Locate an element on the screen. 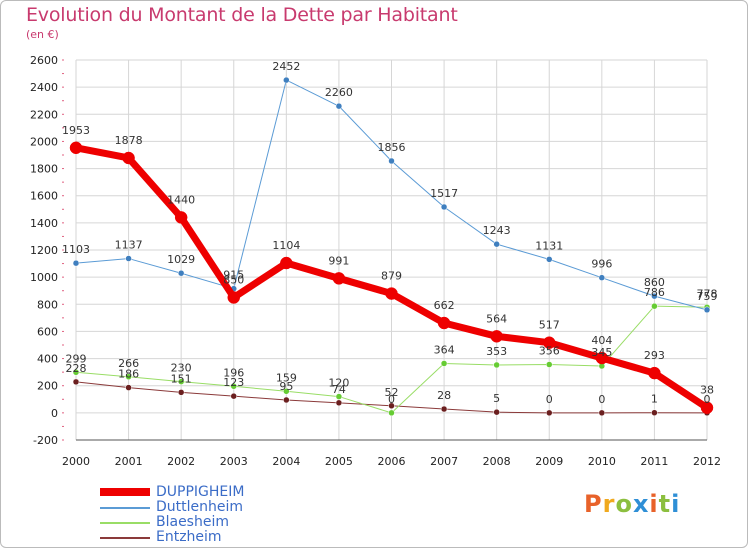 The height and width of the screenshot is (550, 750). legend-label-duppigheim: DUPPIGHEIM is located at coordinates (200, 492).